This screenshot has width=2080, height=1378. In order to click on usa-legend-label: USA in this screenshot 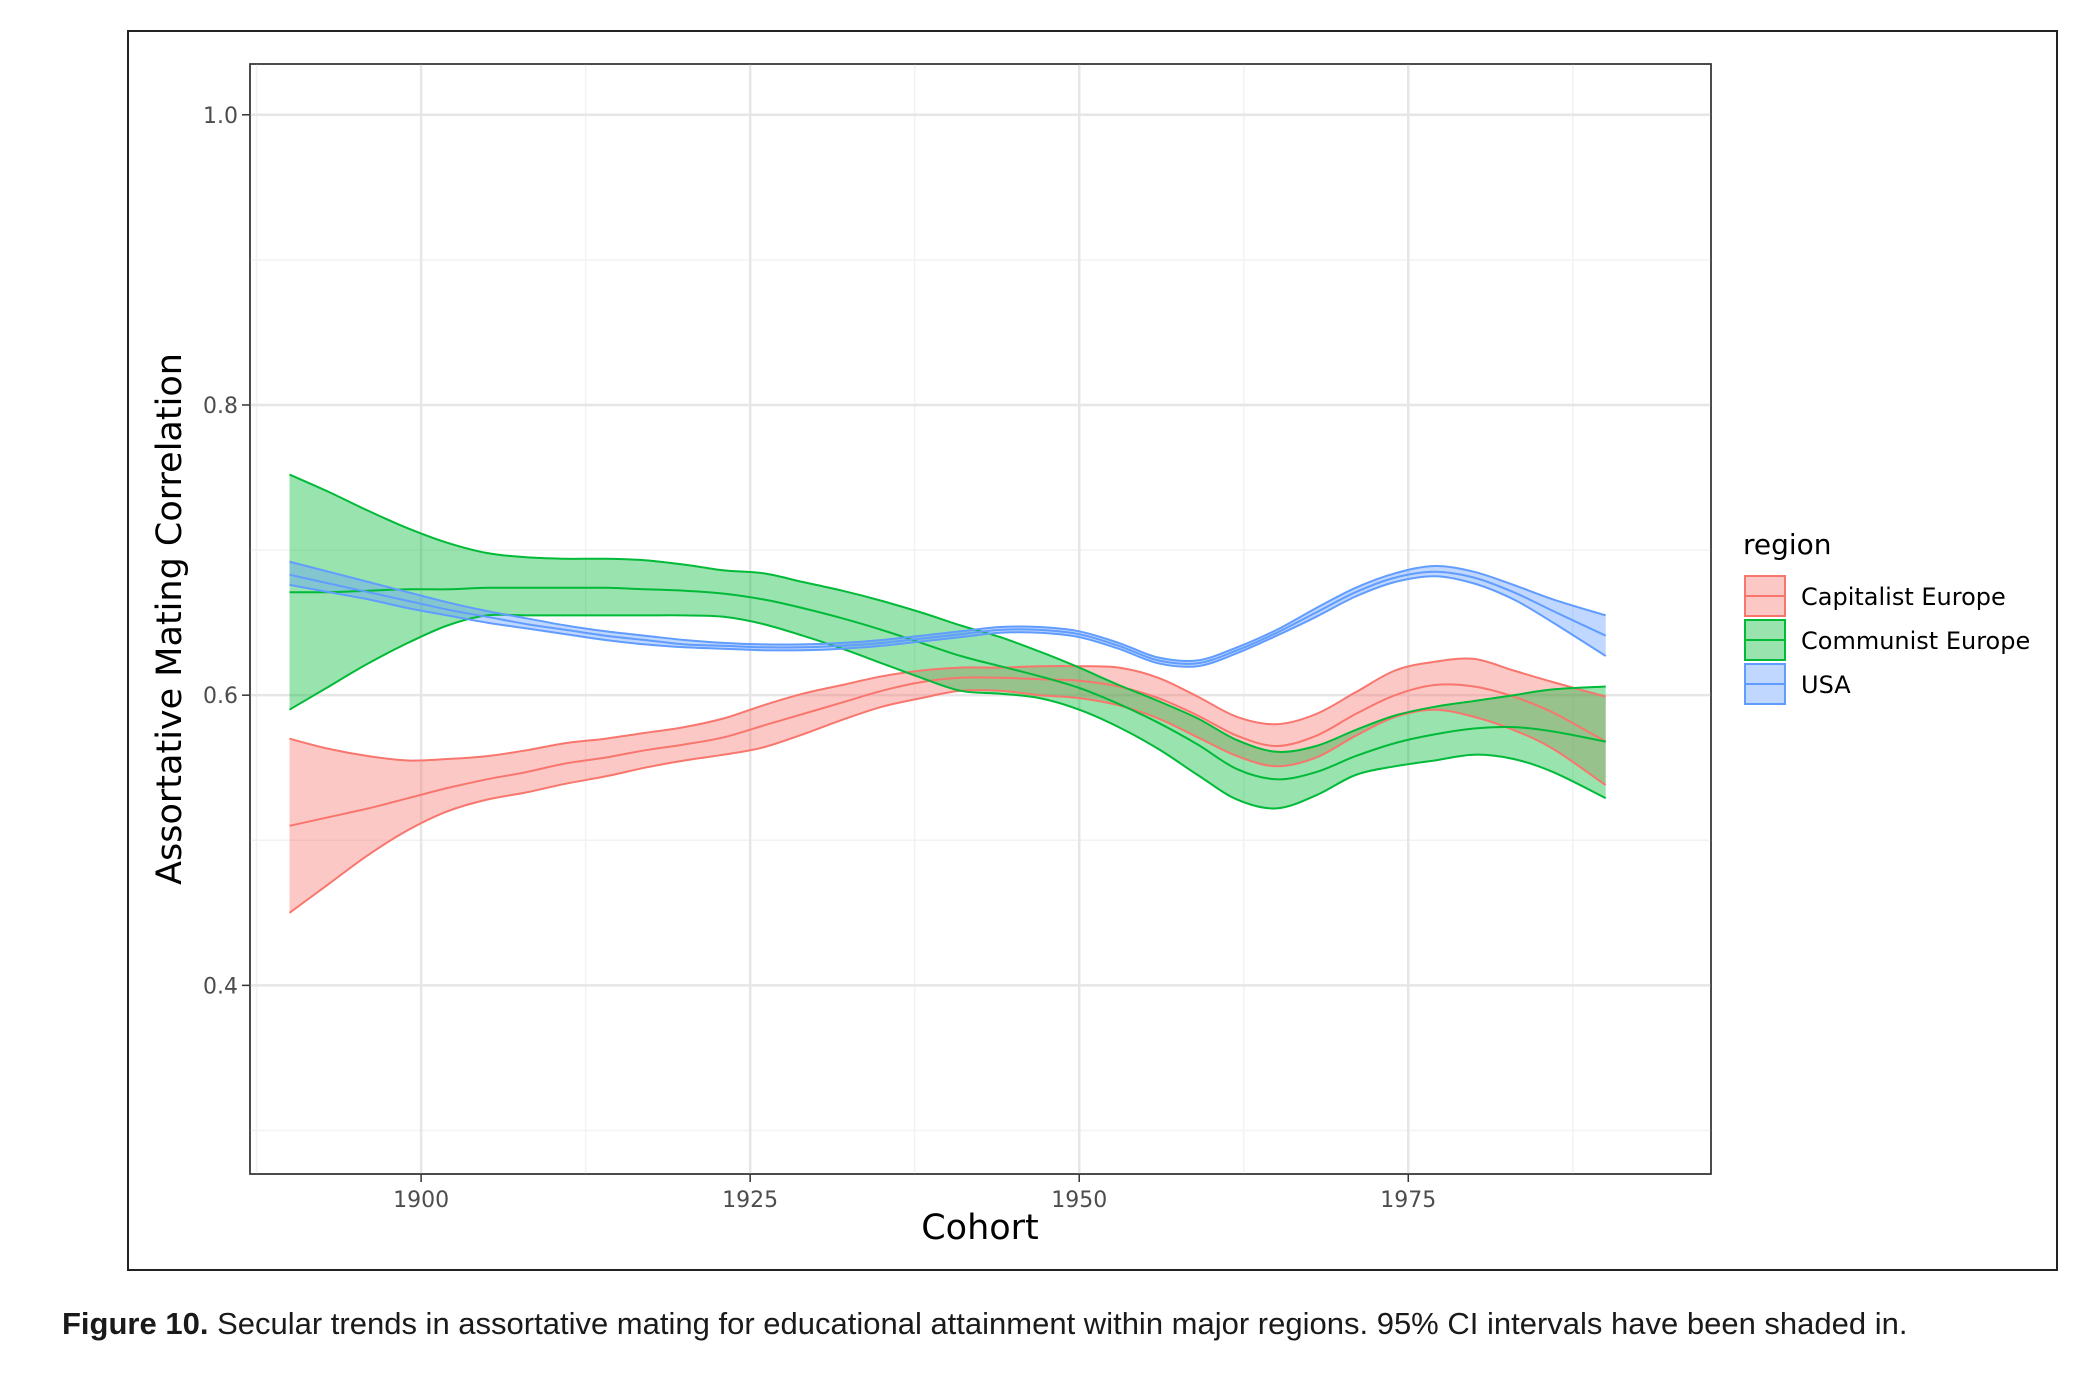, I will do `click(1826, 685)`.